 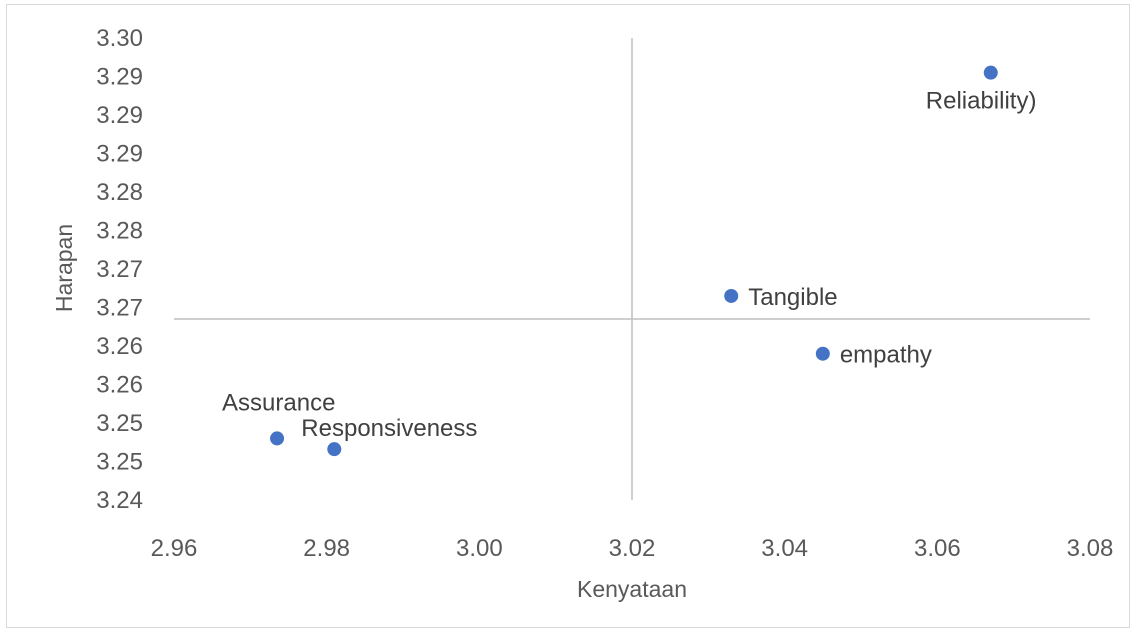 I want to click on x-tick-label: 3.02, so click(x=632, y=548).